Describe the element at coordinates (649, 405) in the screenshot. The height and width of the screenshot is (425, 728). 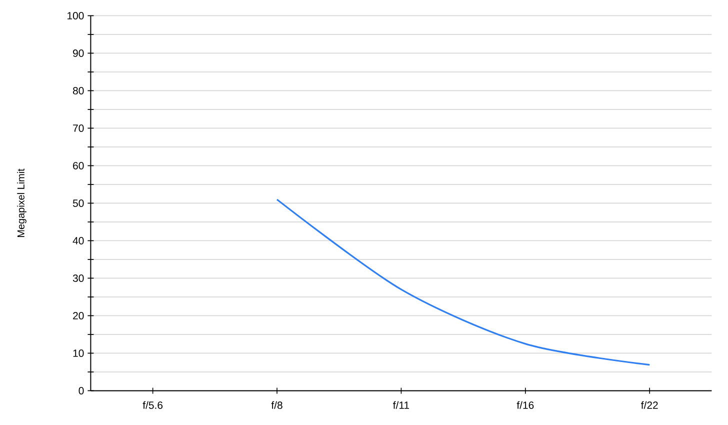
I see `x-tick-label: f/22` at that location.